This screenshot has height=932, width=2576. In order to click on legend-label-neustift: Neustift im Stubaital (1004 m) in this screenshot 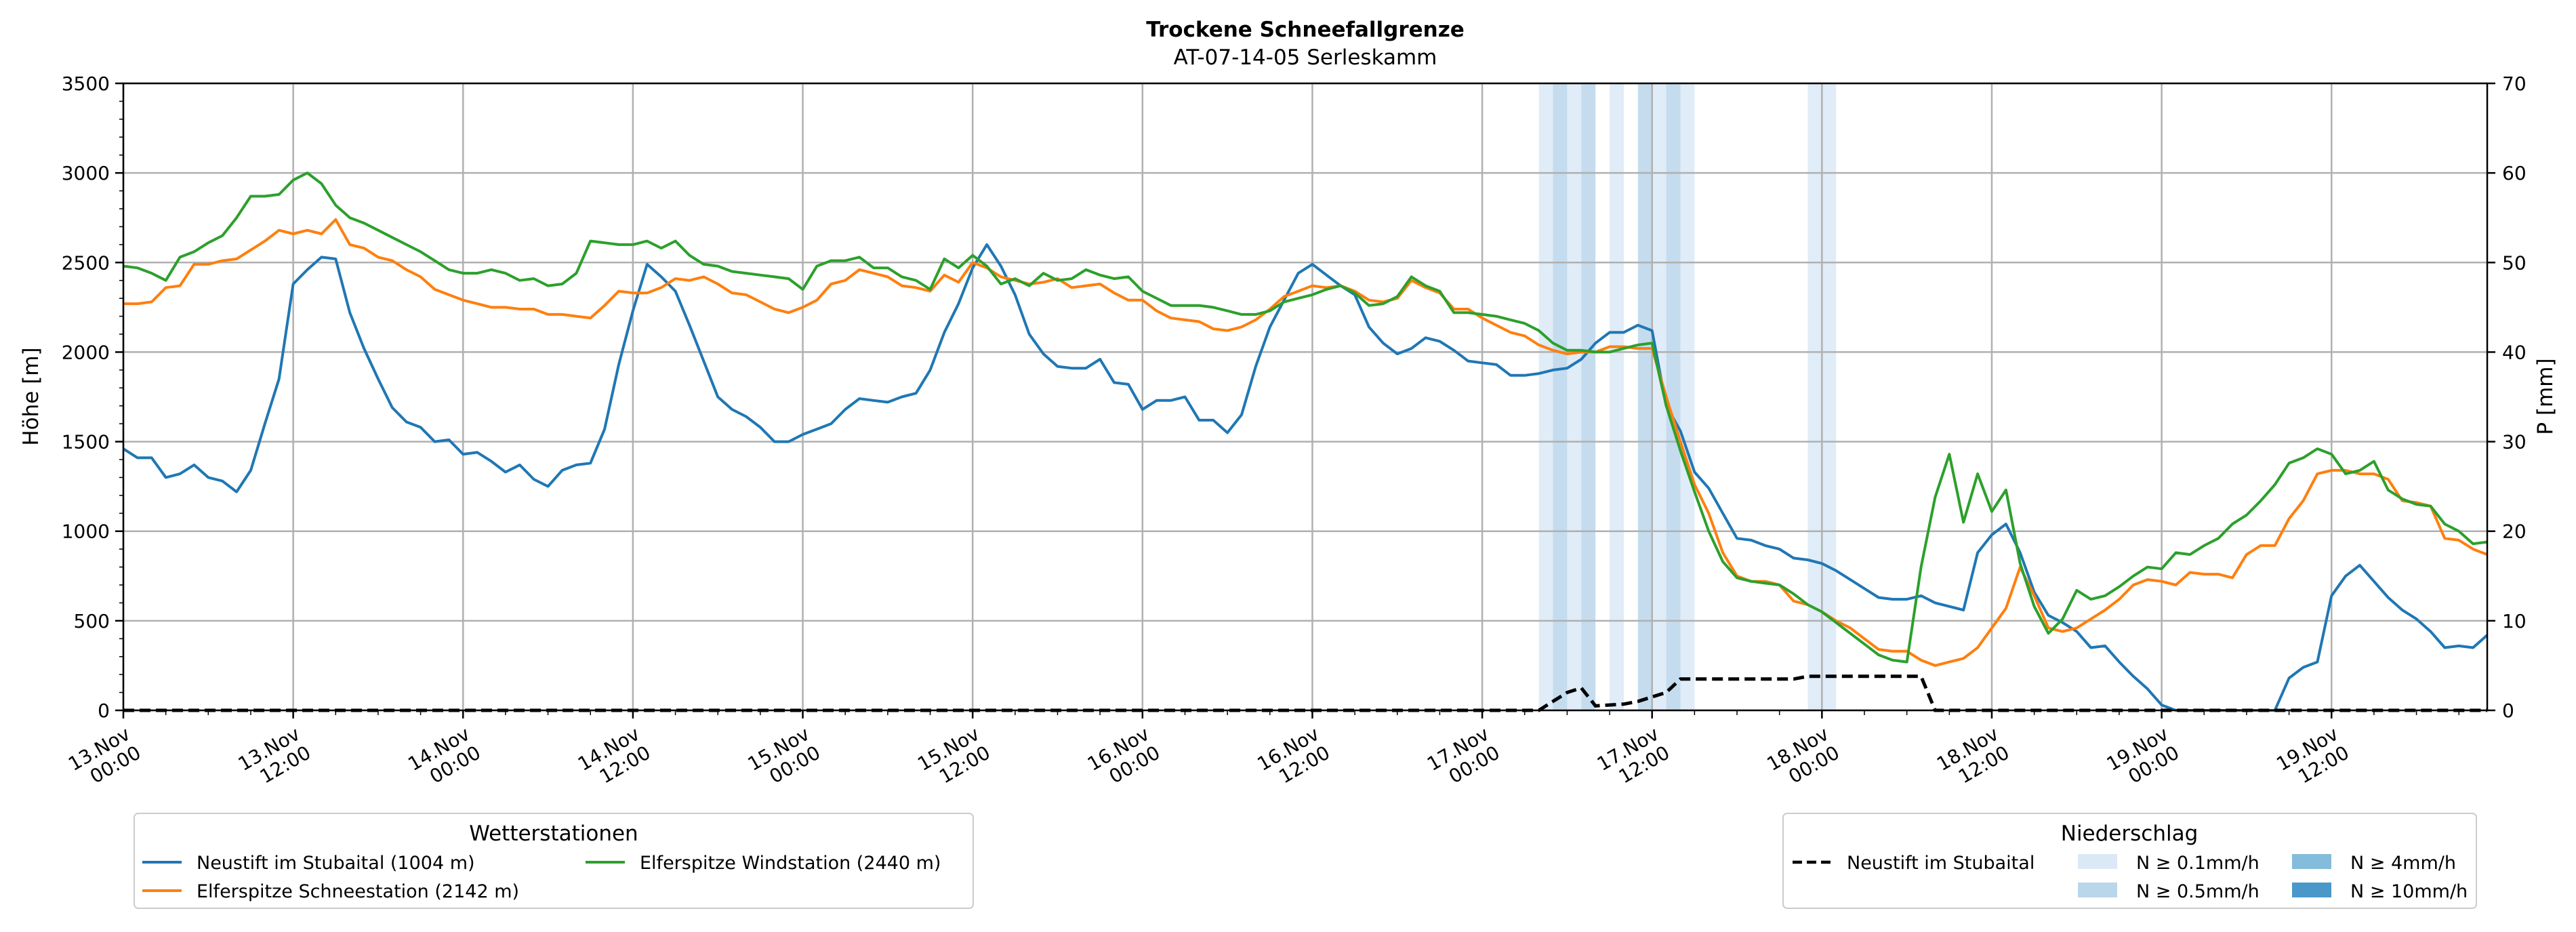, I will do `click(336, 863)`.